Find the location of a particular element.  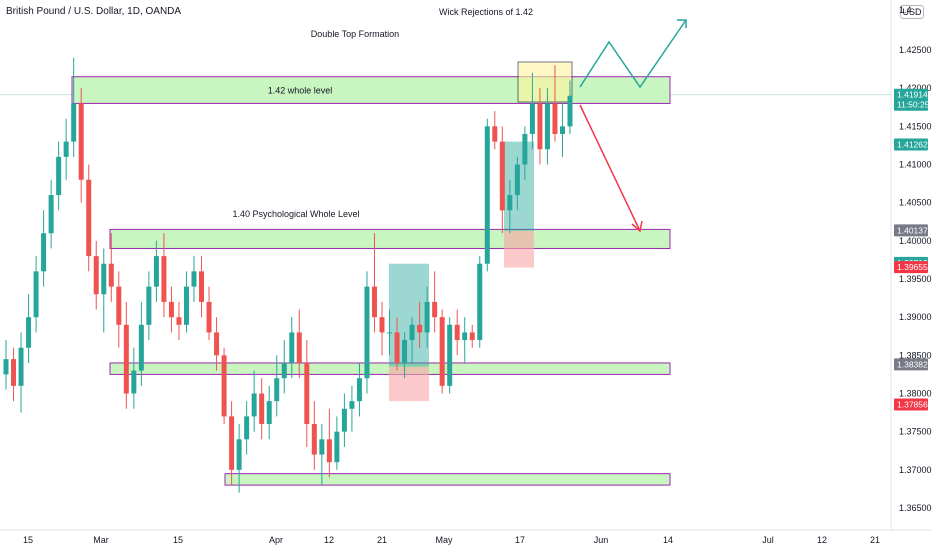

price-label-text: 1.40137 is located at coordinates (912, 230).